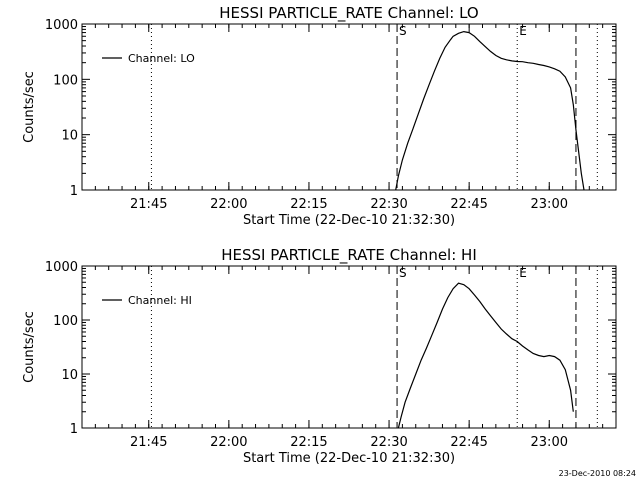 The image size is (640, 480). I want to click on chart-title: HESSI PARTICLE_RATE Channel: HI, so click(349, 255).